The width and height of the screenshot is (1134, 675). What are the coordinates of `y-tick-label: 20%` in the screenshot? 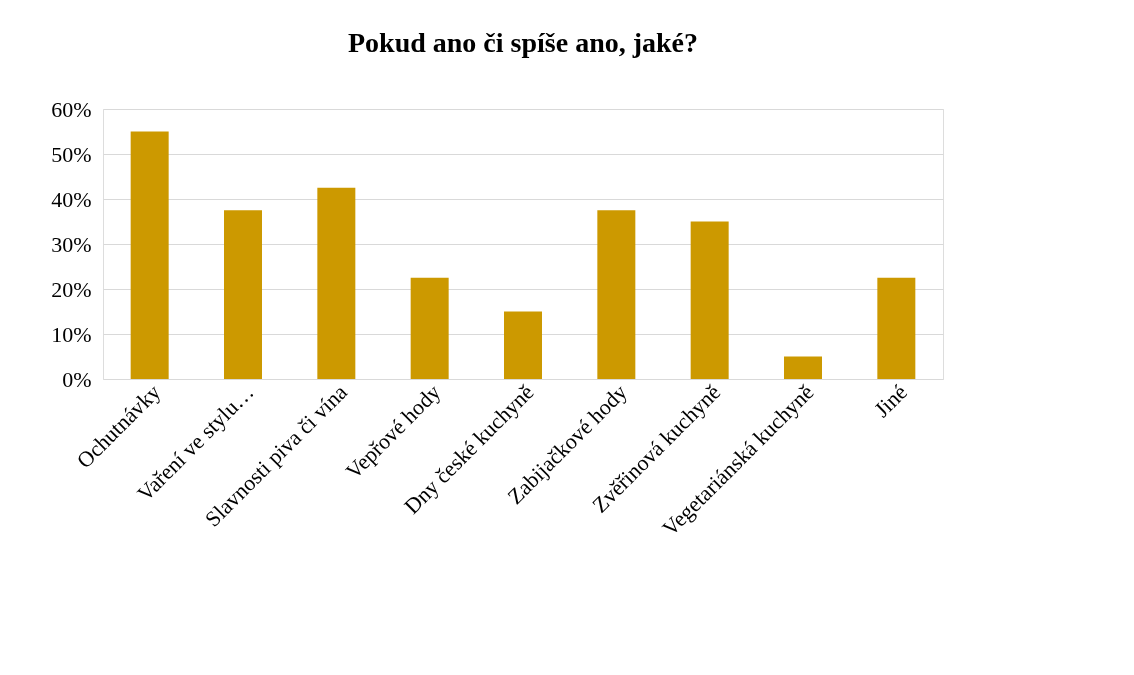 It's located at (71, 289).